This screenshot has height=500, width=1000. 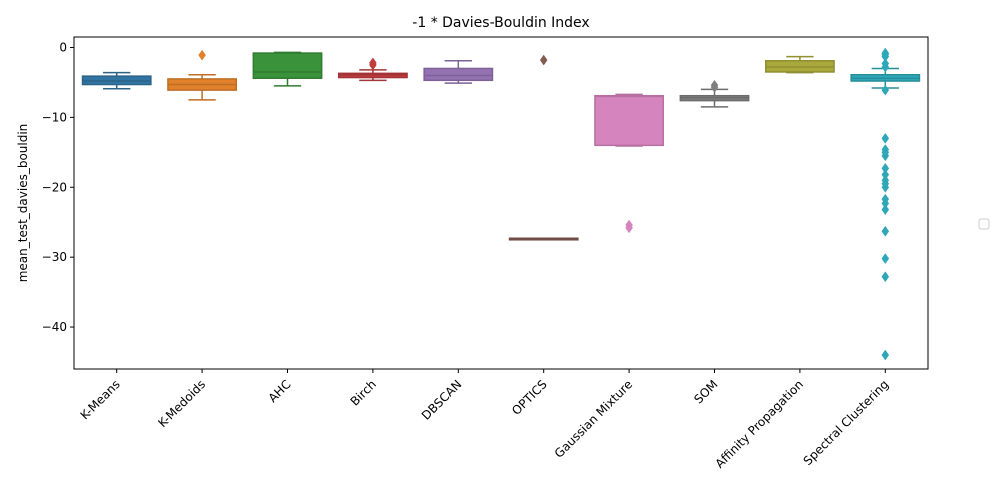 I want to click on legend-box, so click(x=984, y=224).